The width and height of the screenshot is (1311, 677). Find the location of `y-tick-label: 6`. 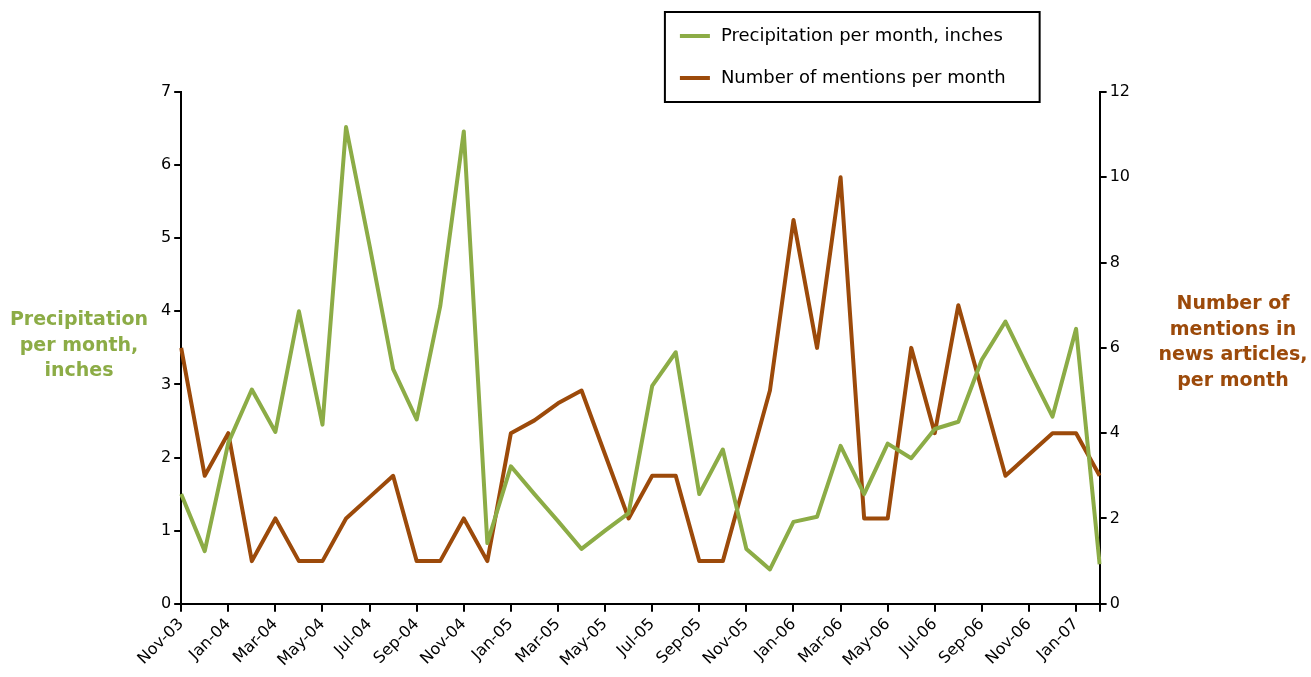

y-tick-label: 6 is located at coordinates (166, 164).